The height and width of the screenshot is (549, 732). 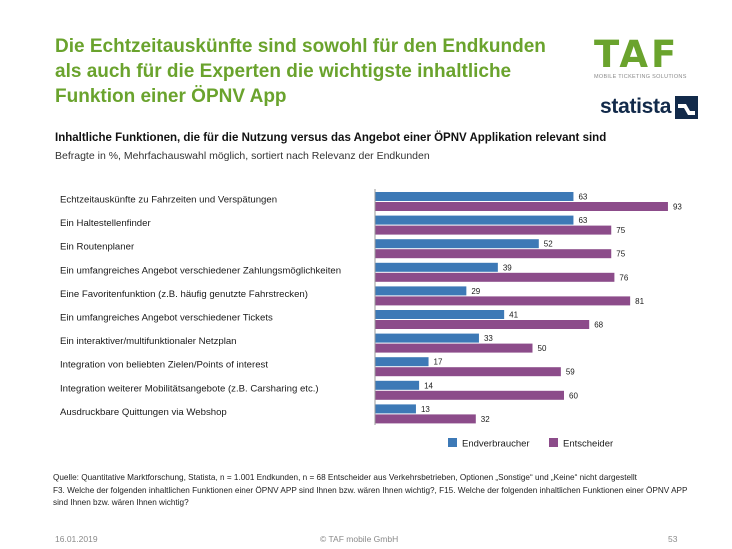 What do you see at coordinates (507, 267) in the screenshot?
I see `data-label: 39` at bounding box center [507, 267].